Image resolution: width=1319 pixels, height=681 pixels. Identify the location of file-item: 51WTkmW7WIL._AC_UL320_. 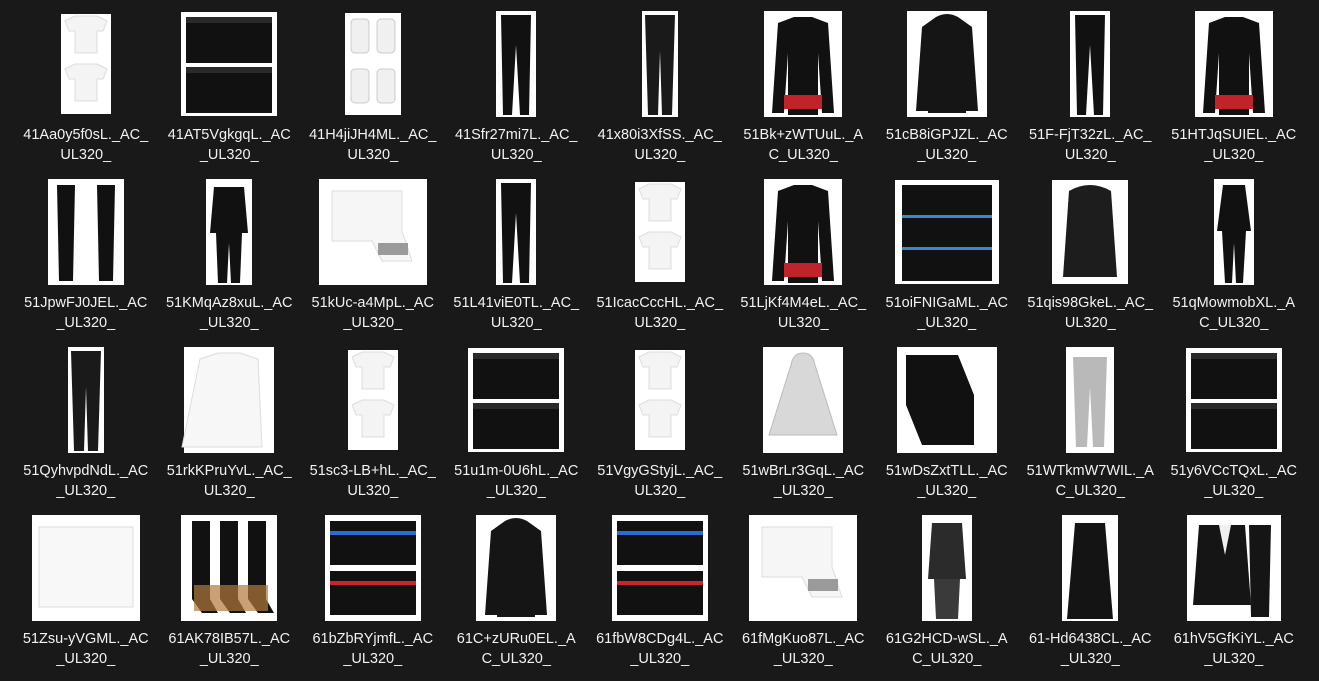
(1091, 426).